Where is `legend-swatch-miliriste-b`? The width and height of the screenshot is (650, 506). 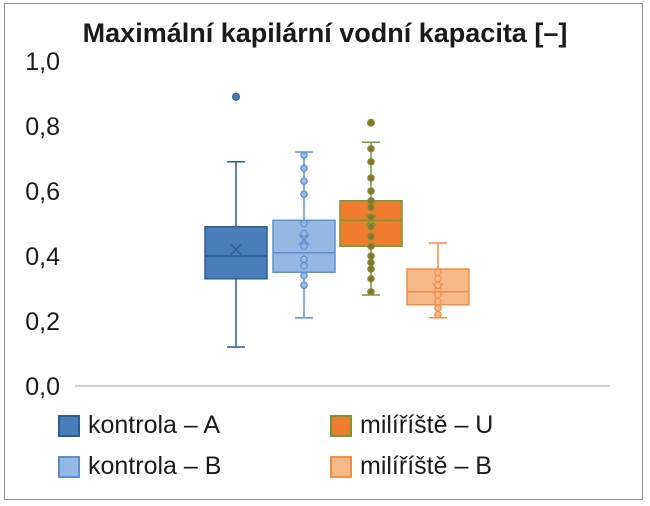
legend-swatch-miliriste-b is located at coordinates (341, 466).